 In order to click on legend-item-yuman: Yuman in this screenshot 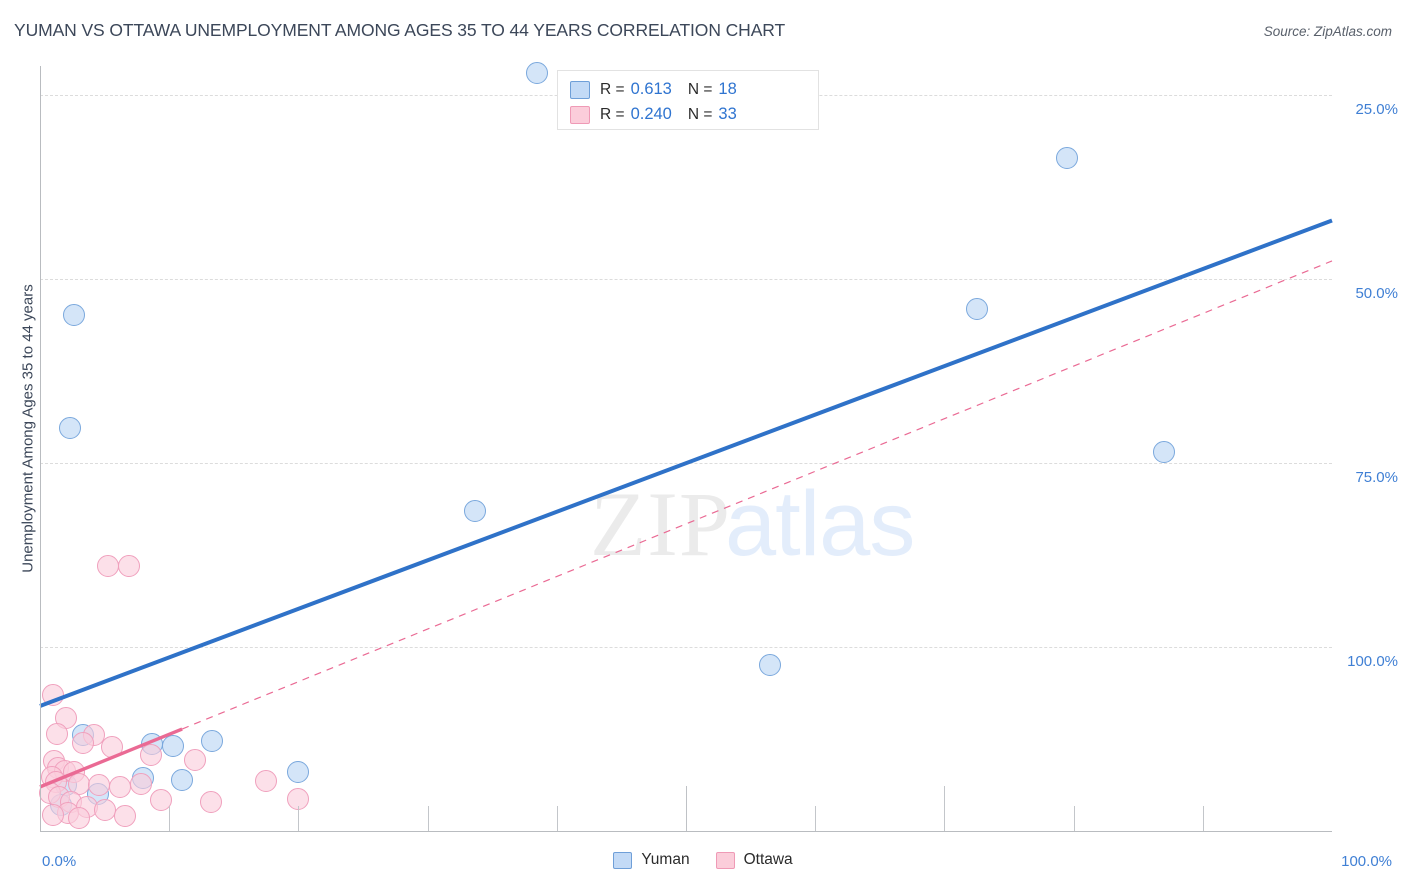, I will do `click(651, 860)`.